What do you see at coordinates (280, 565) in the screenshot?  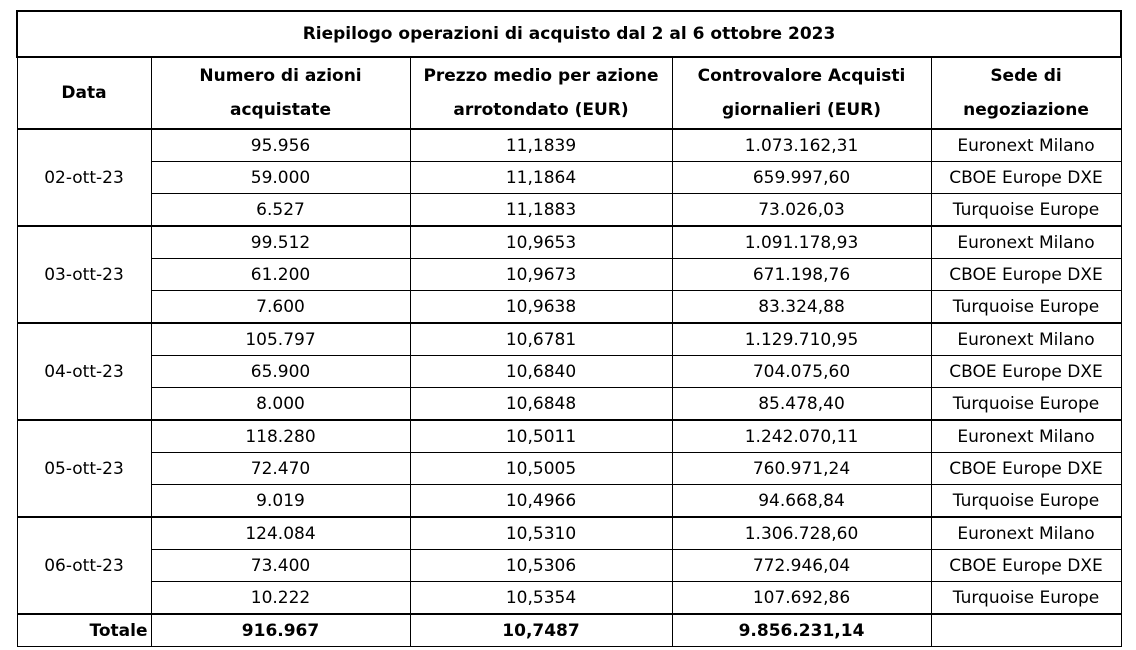 I see `quantity-cell: 73.400` at bounding box center [280, 565].